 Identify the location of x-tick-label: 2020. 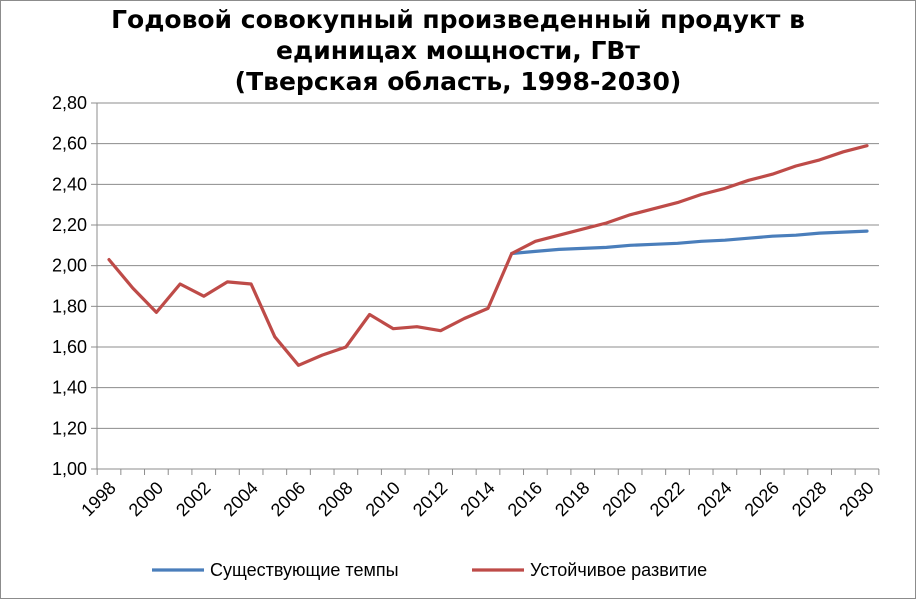
(619, 499).